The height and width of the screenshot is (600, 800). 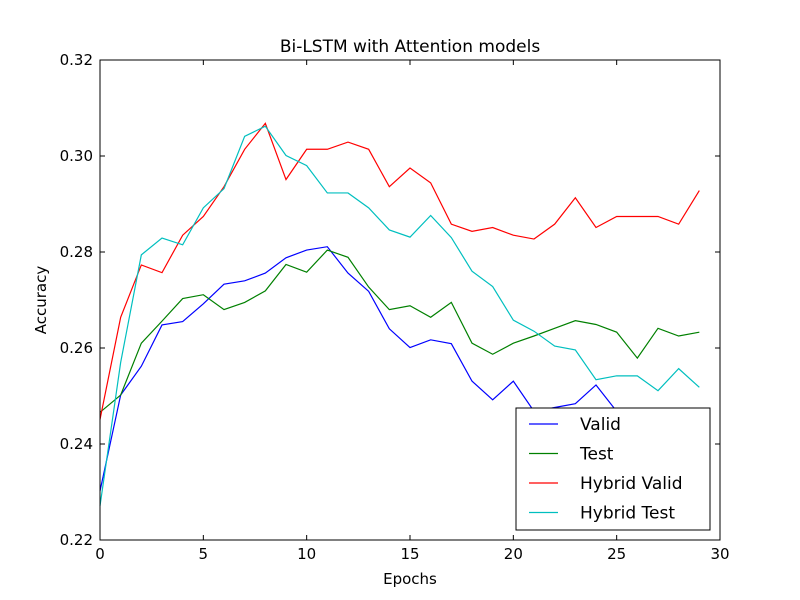 What do you see at coordinates (616, 554) in the screenshot?
I see `x-tick-label: 25` at bounding box center [616, 554].